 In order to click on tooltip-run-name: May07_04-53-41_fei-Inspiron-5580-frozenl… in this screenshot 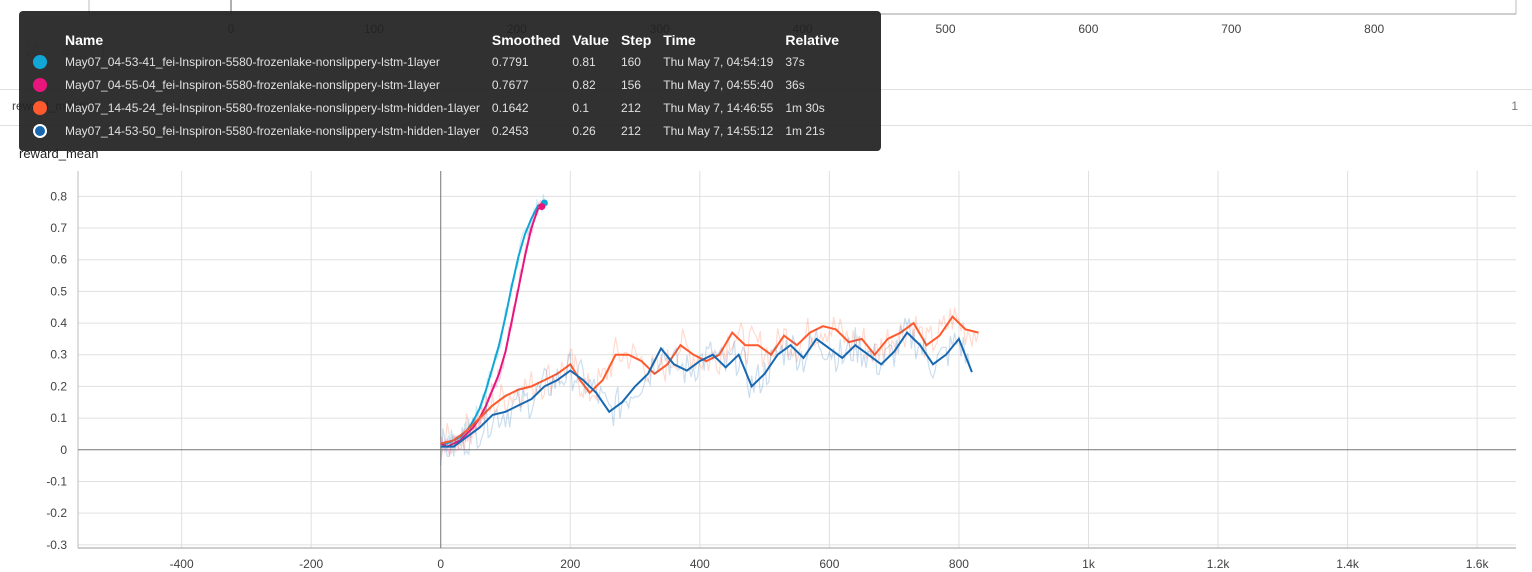, I will do `click(252, 61)`.